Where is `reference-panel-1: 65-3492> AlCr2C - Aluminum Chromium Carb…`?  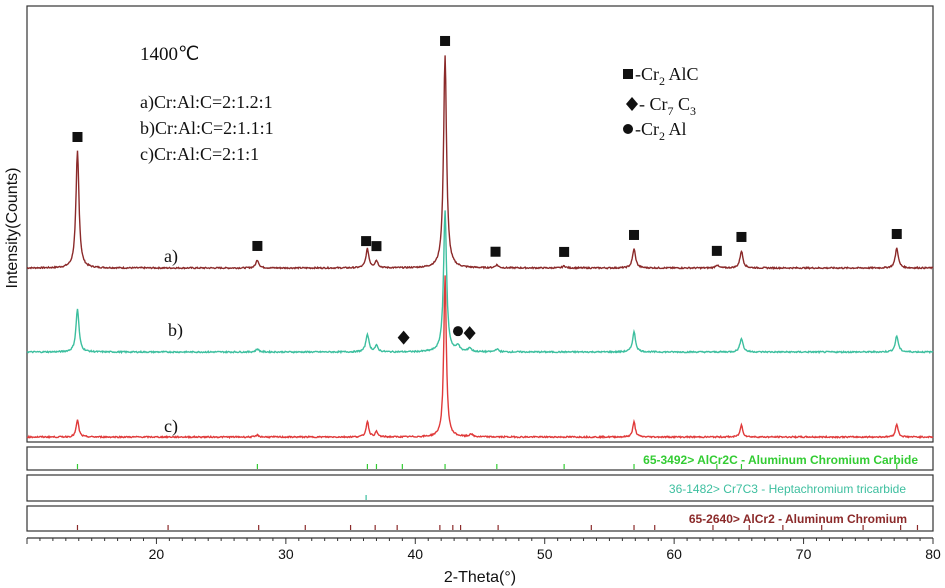 reference-panel-1: 65-3492> AlCr2C - Aluminum Chromium Carb… is located at coordinates (480, 458).